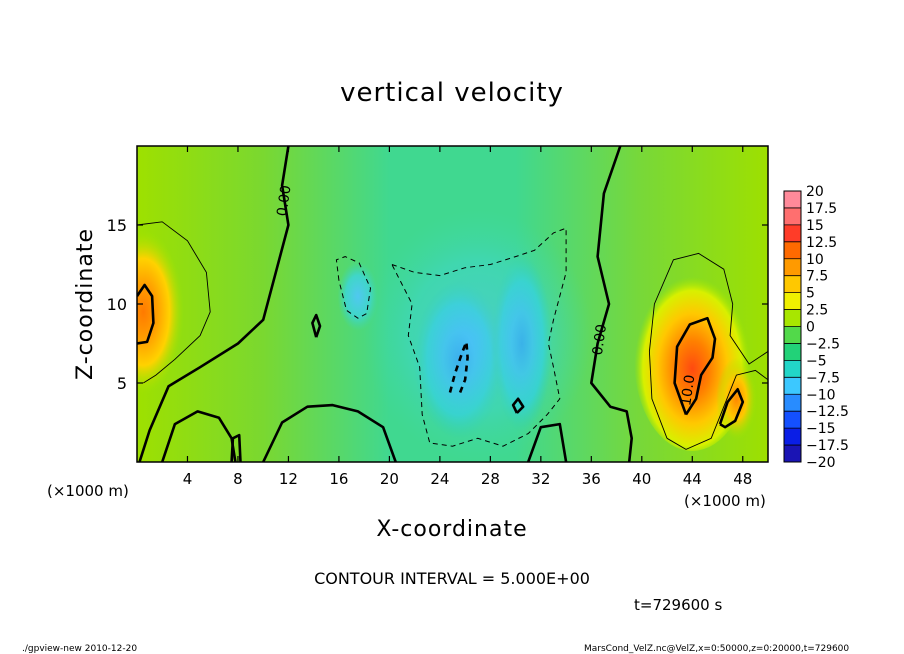  Describe the element at coordinates (490, 479) in the screenshot. I see `x-tick-label: 28` at that location.